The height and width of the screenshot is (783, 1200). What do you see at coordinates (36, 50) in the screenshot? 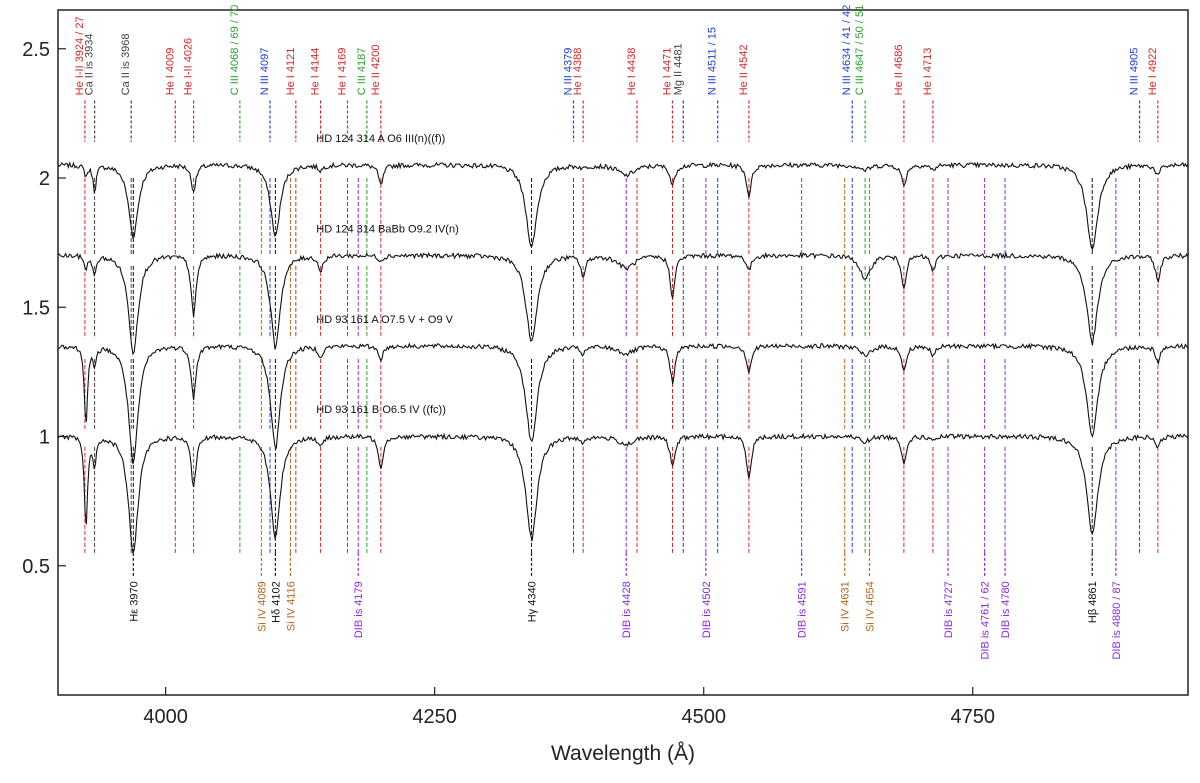
I see `y-tick-label: 2.5` at bounding box center [36, 50].